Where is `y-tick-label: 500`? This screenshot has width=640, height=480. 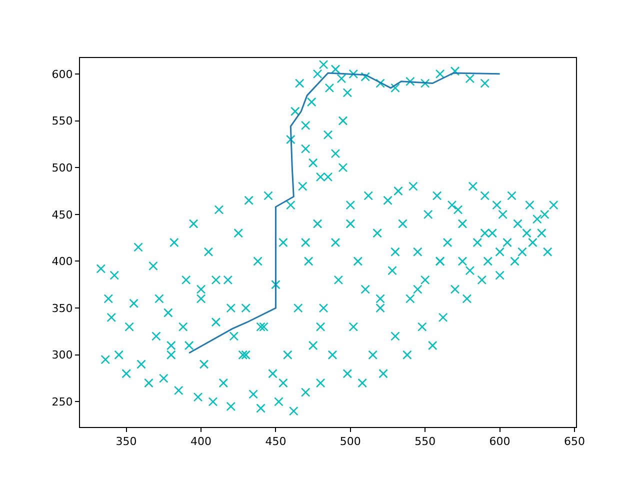 y-tick-label: 500 is located at coordinates (62, 167).